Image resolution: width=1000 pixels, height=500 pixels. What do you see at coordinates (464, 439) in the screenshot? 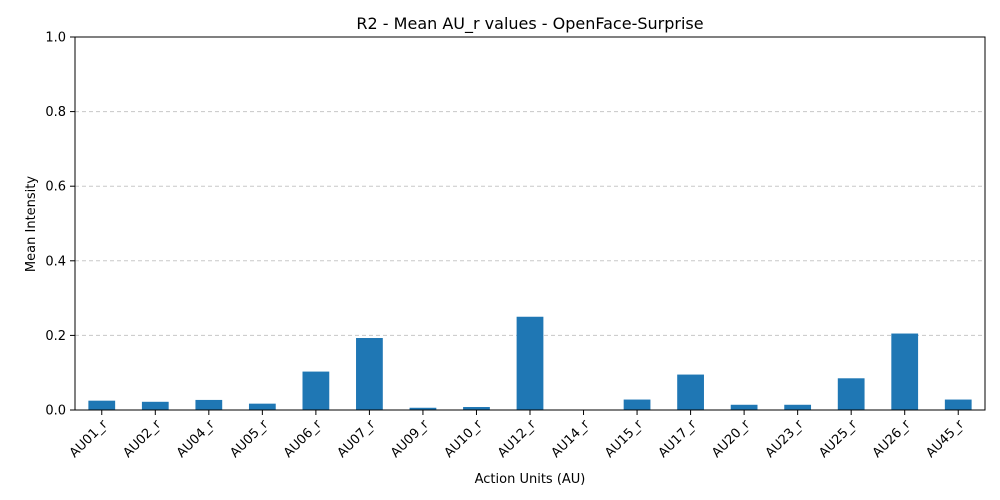
I see `x-tick-label: AU10_r` at bounding box center [464, 439].